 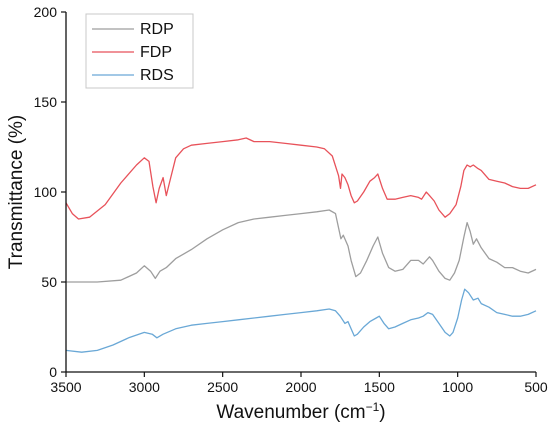 I want to click on legend-label-rds: RDS, so click(x=157, y=75).